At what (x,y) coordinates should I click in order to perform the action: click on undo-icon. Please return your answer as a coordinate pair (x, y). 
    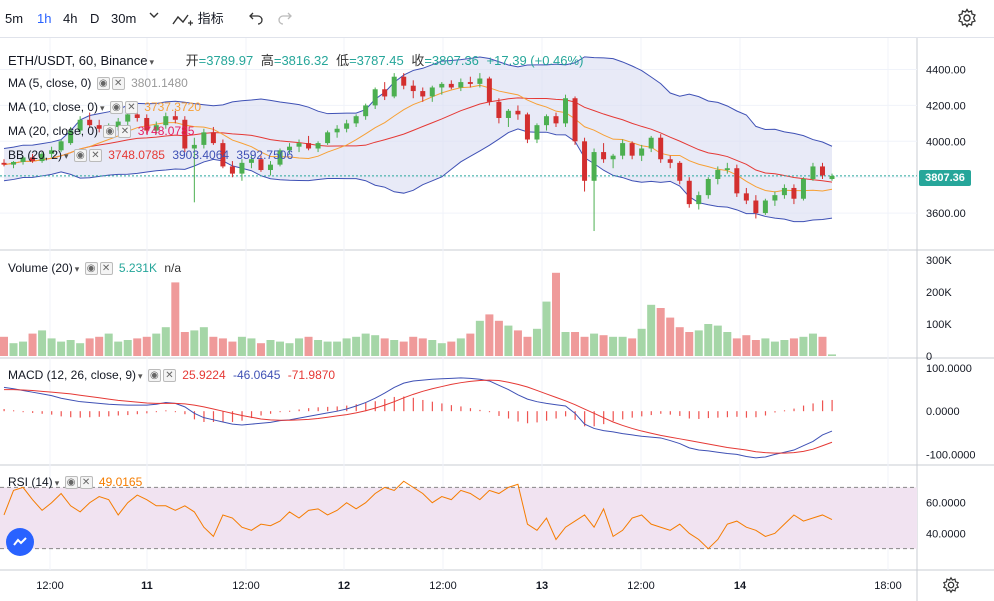
    Looking at the image, I should click on (256, 18).